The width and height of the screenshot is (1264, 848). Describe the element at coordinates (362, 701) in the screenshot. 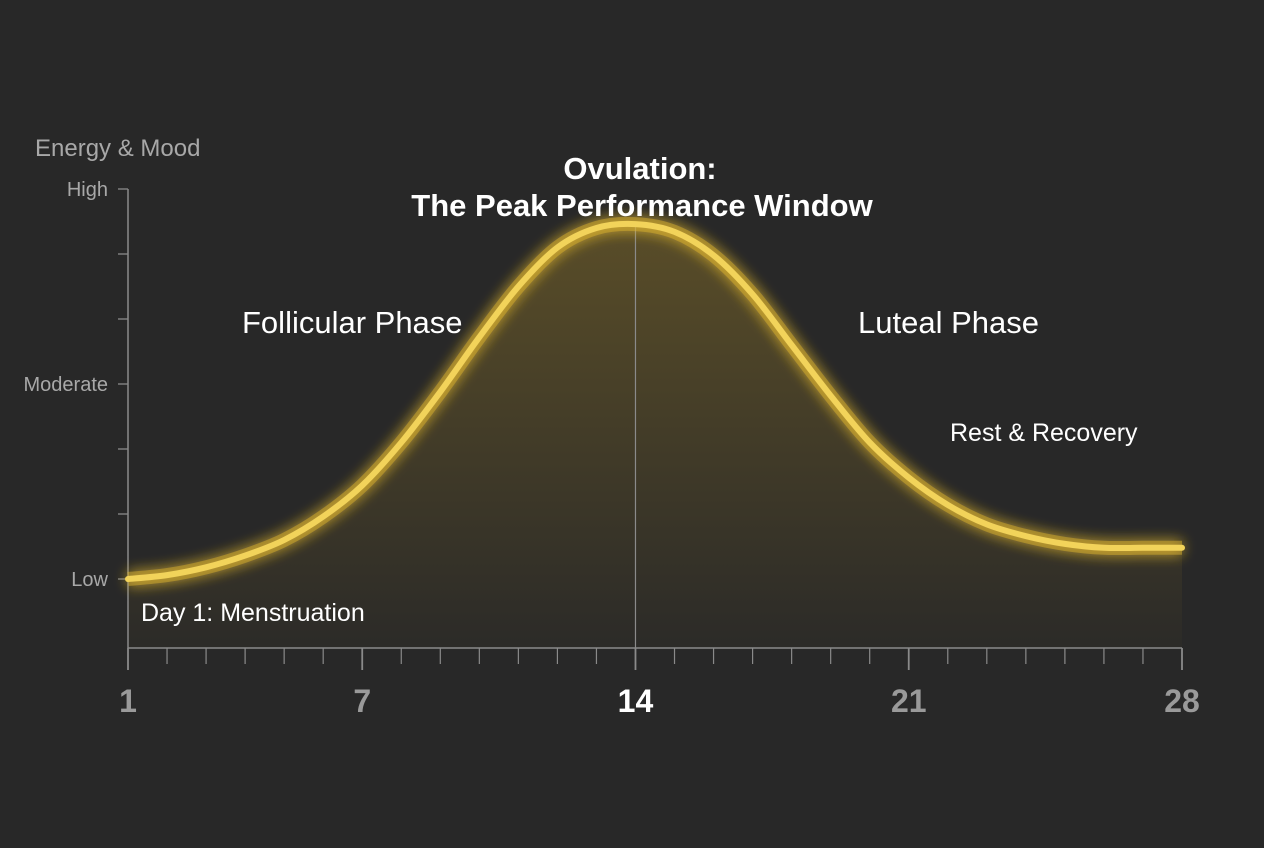

I see `x-tick-label: 7` at that location.